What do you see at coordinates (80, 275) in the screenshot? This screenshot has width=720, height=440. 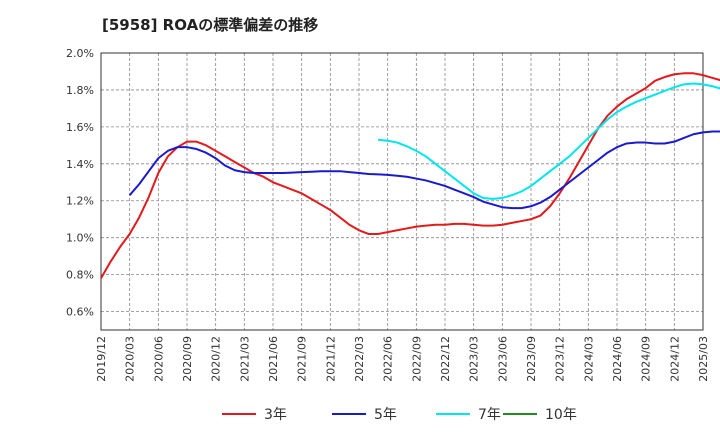 I see `y-tick-label: 0.8%` at bounding box center [80, 275].